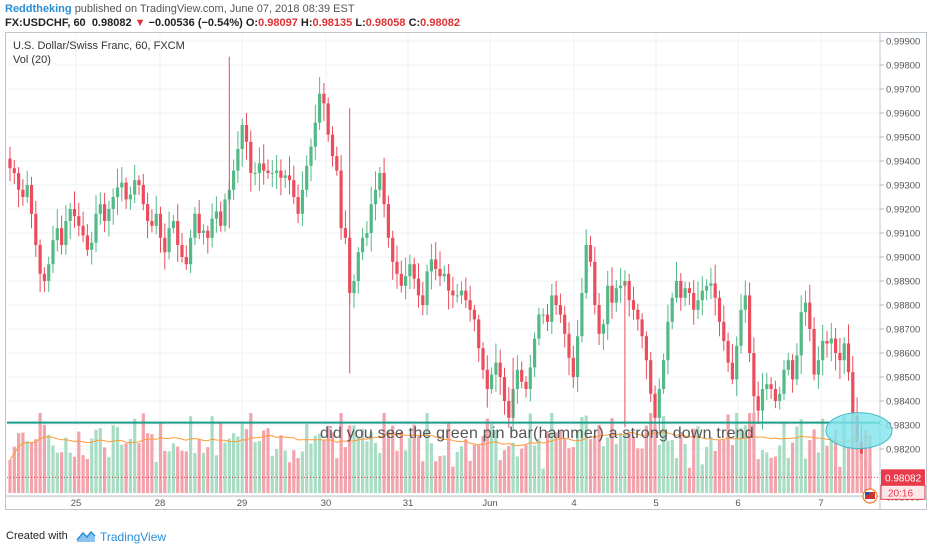 The height and width of the screenshot is (550, 932). Describe the element at coordinates (903, 162) in the screenshot. I see `y-tick-label: 0.99400` at that location.